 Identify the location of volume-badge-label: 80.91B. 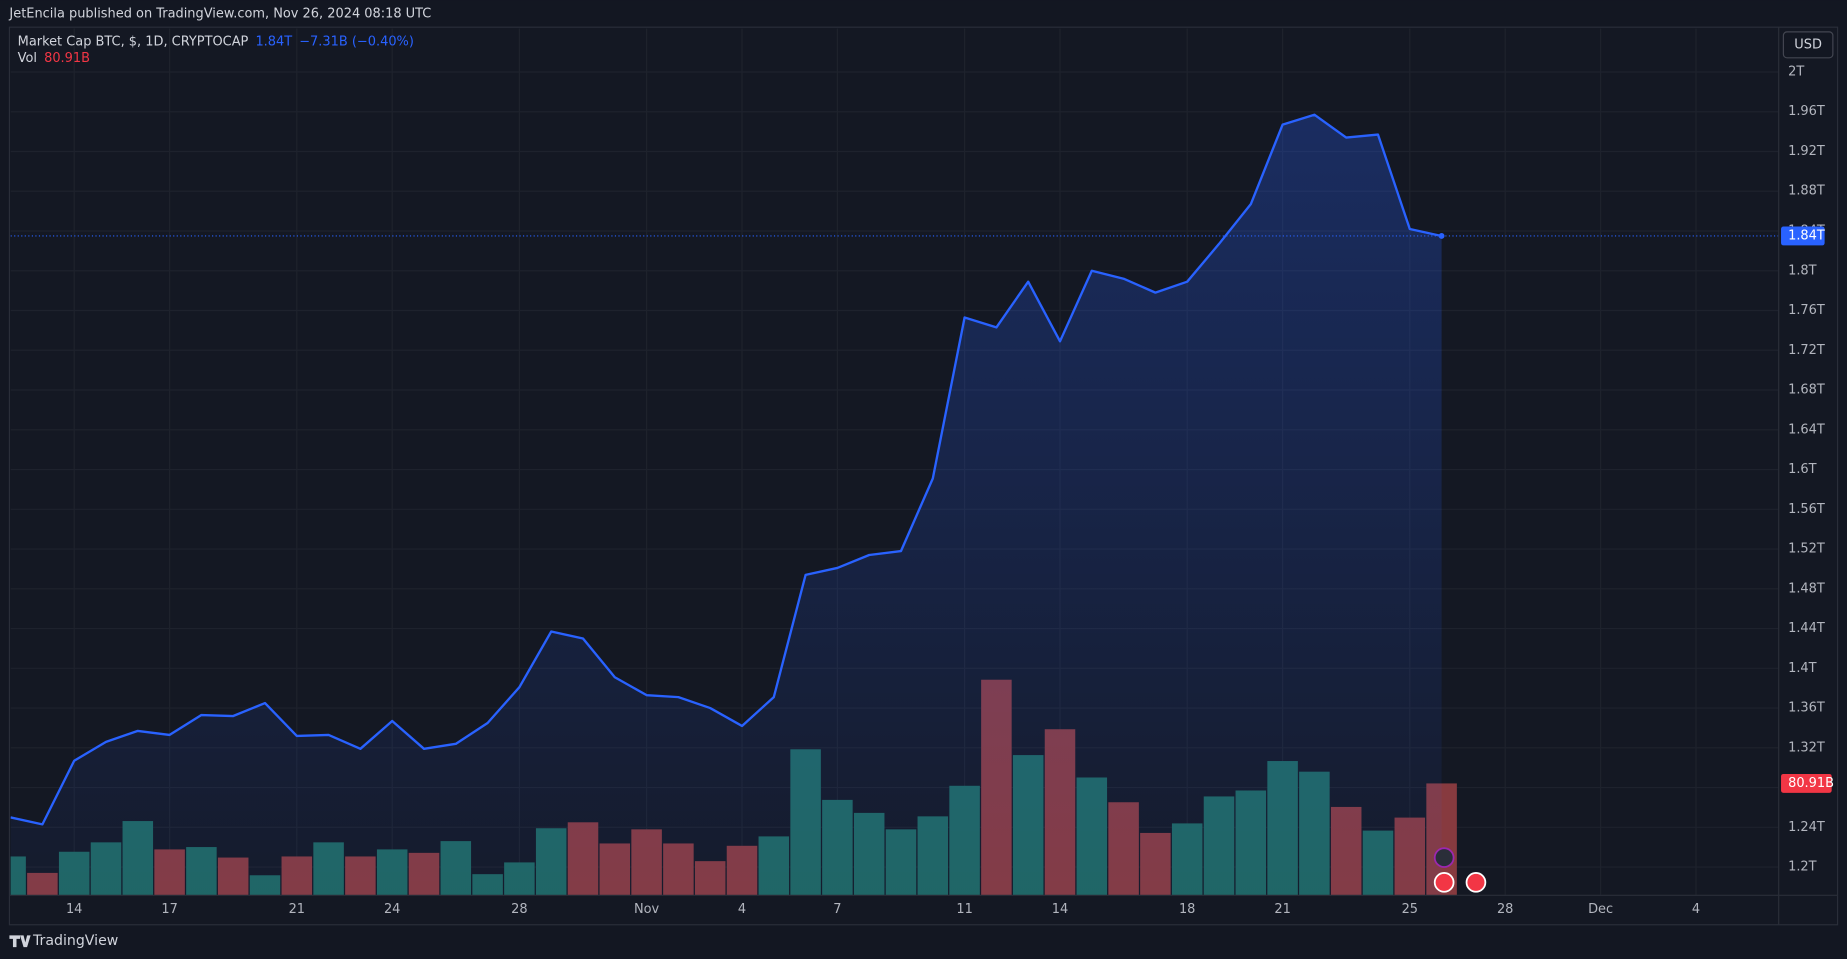
(1811, 783).